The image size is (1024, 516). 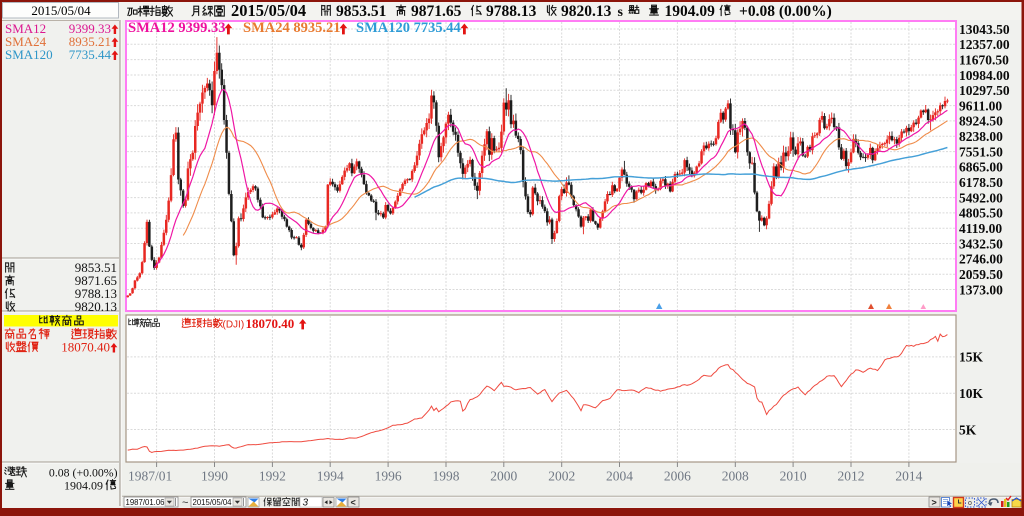 I want to click on svg-text: 1373.00, so click(x=981, y=289).